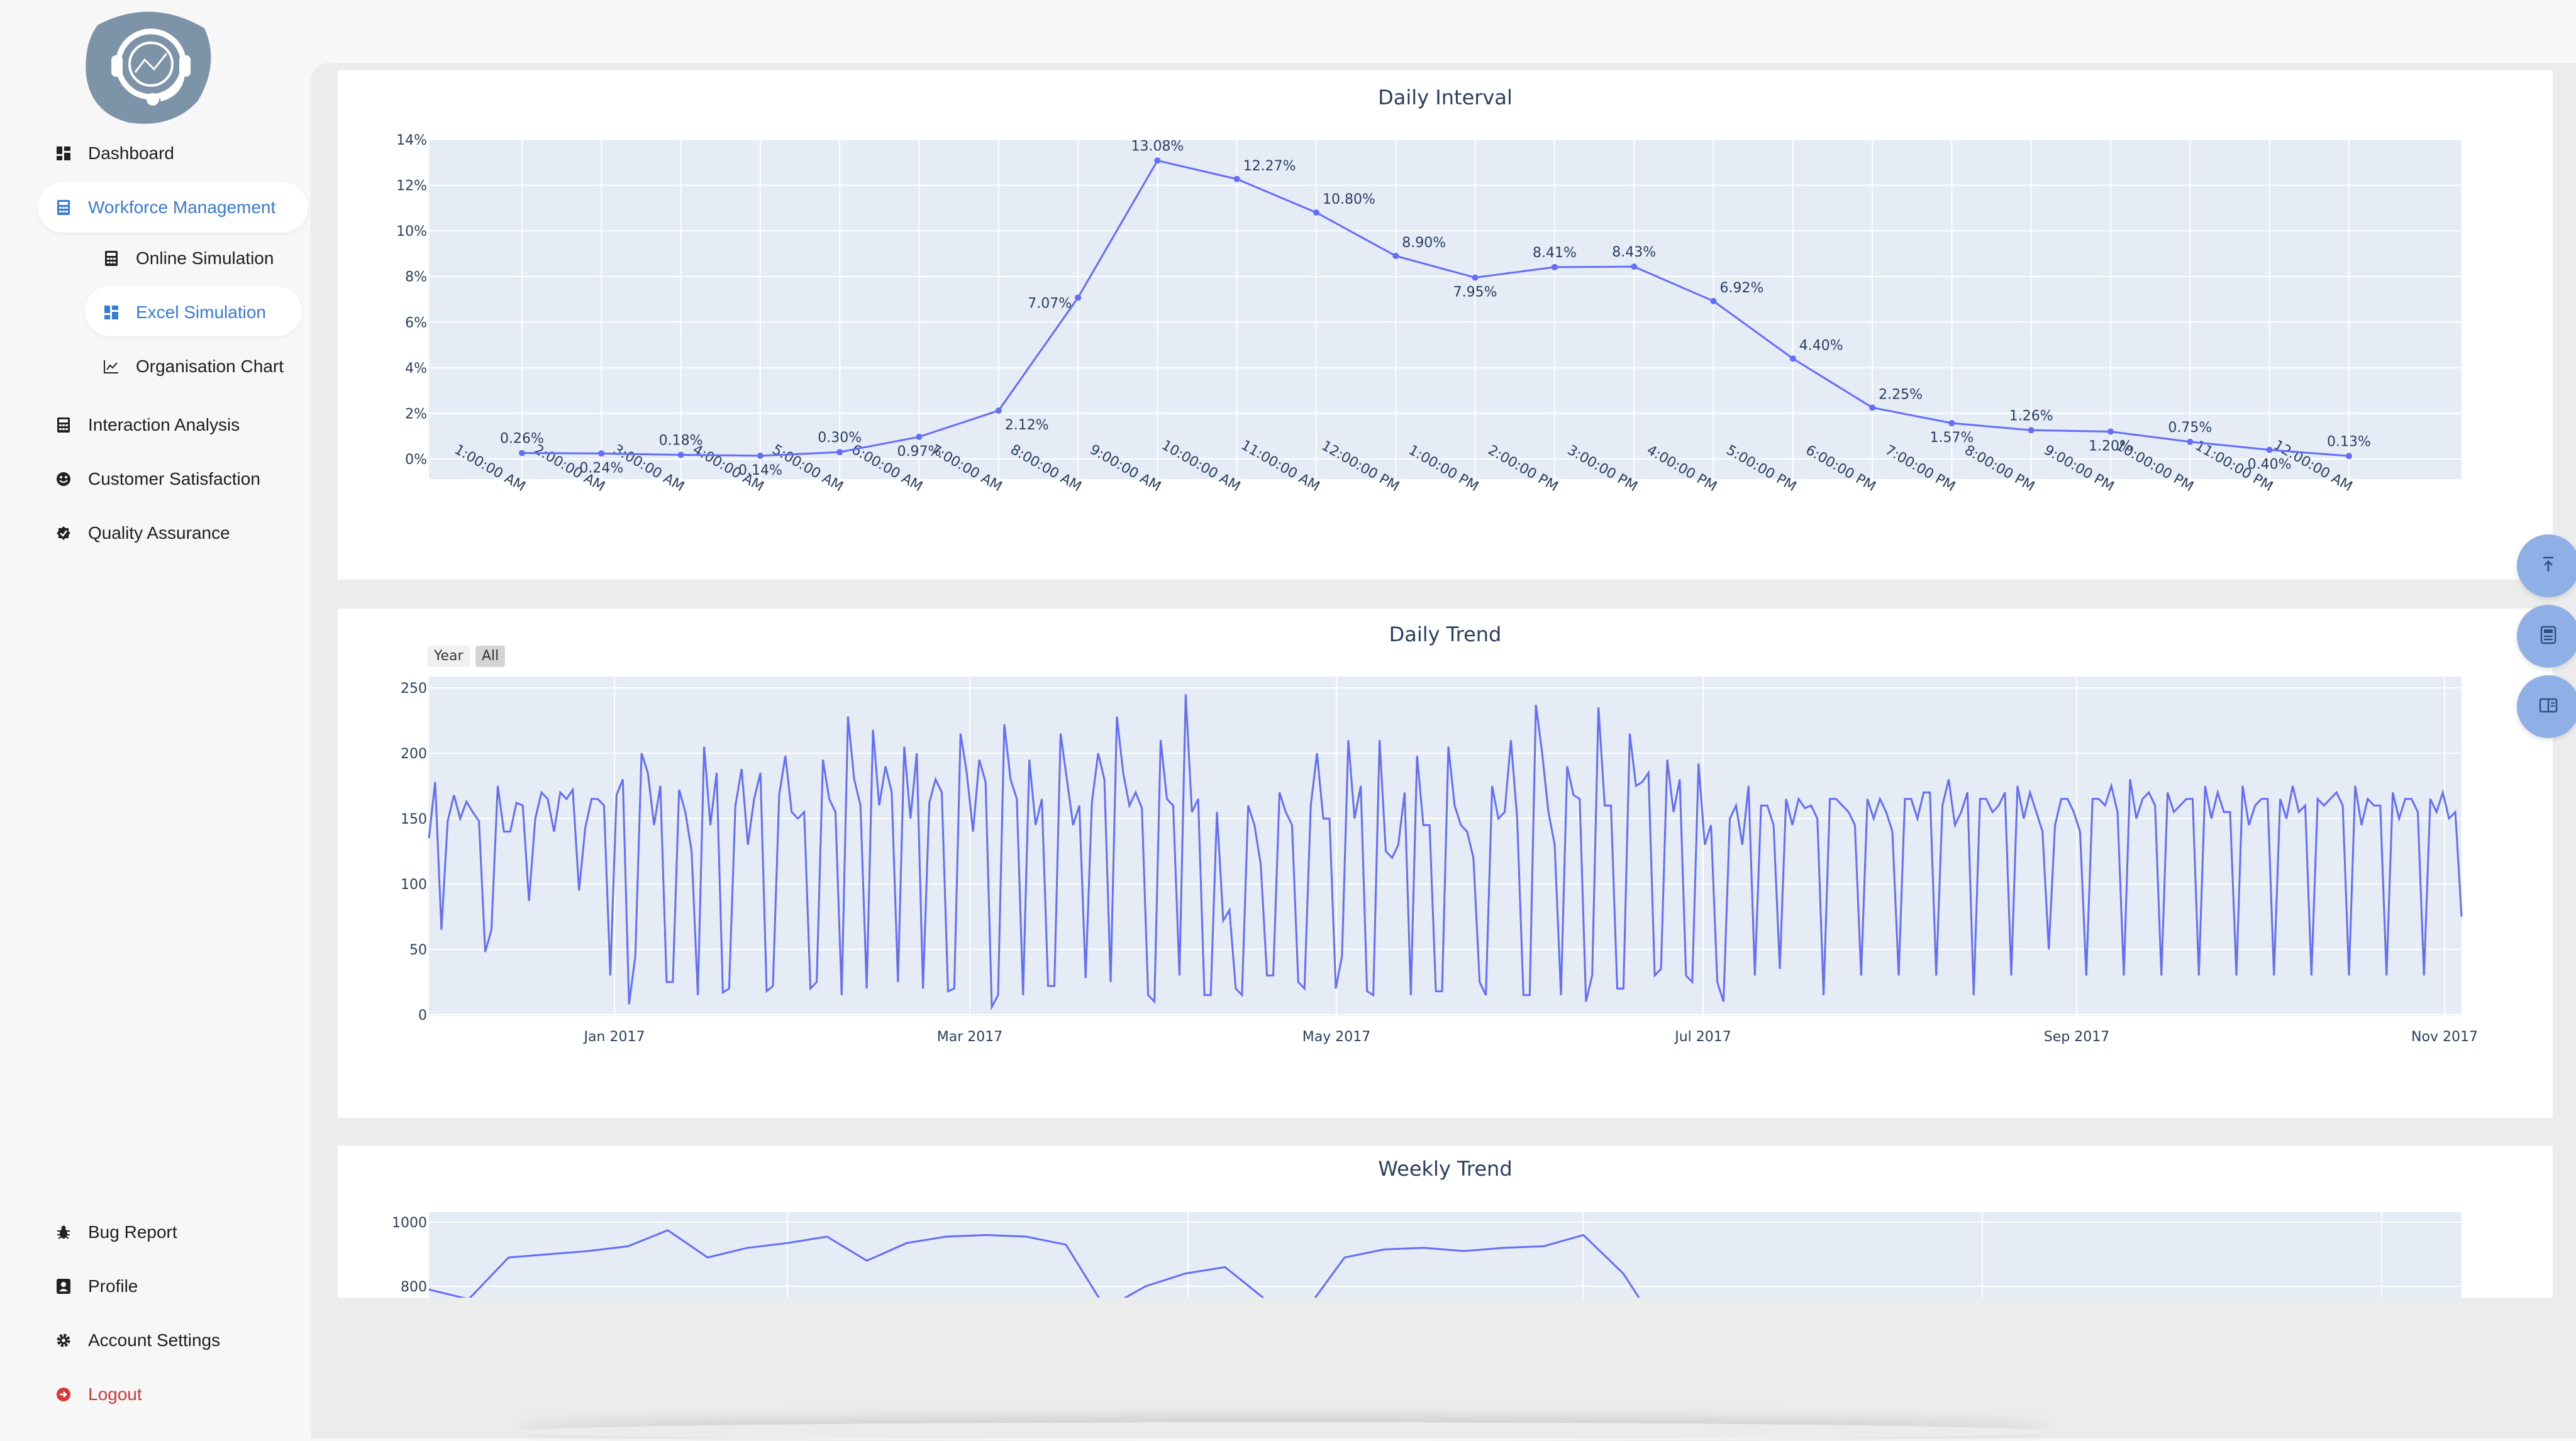  I want to click on sidebar-item-account-settings: Account Settings, so click(137, 1340).